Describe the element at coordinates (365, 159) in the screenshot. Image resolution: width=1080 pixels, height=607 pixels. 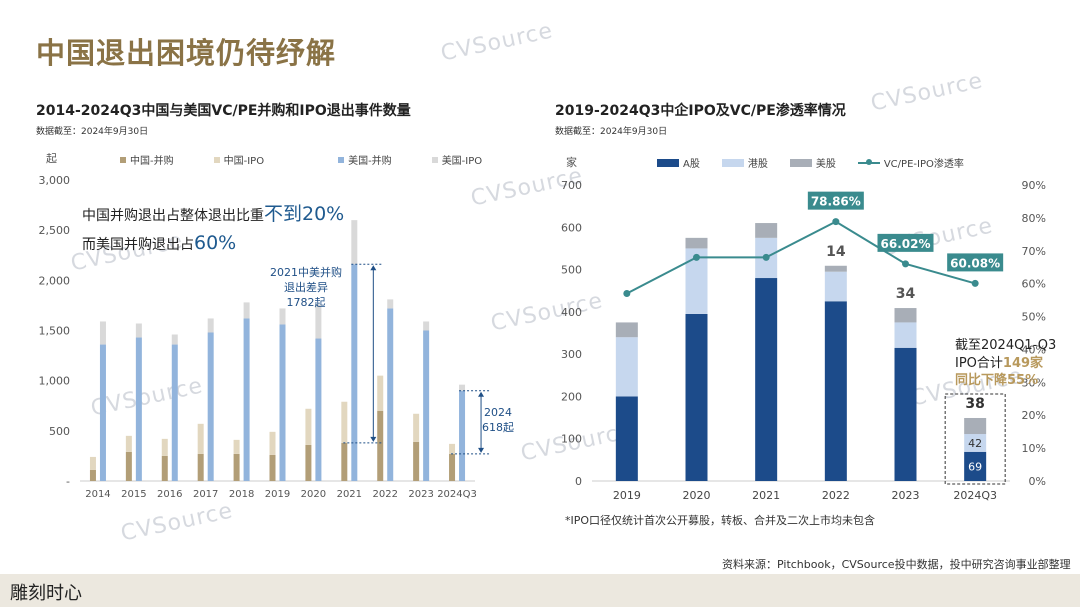
I see `legend-item: 美国-并购` at that location.